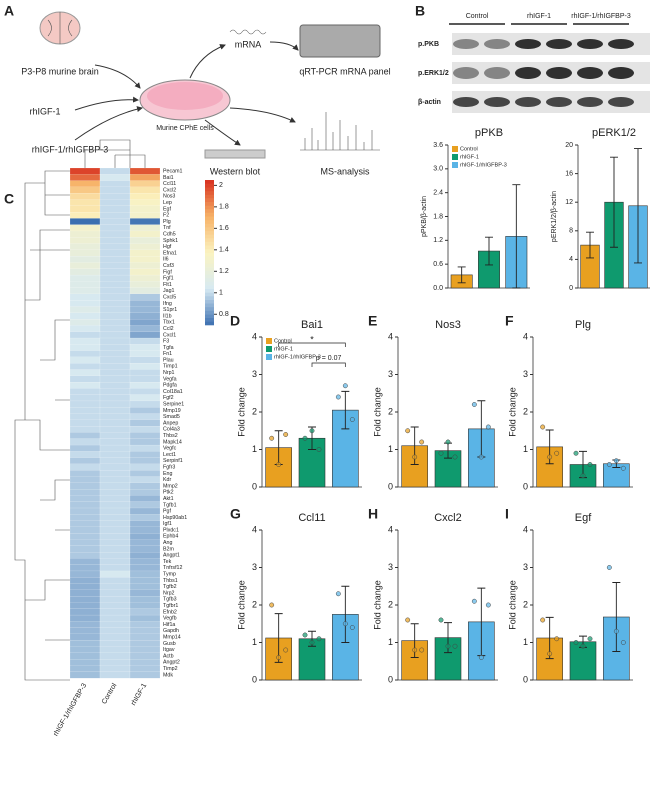  Describe the element at coordinates (170, 436) in the screenshot. I see `row-label: Thbs2` at that location.